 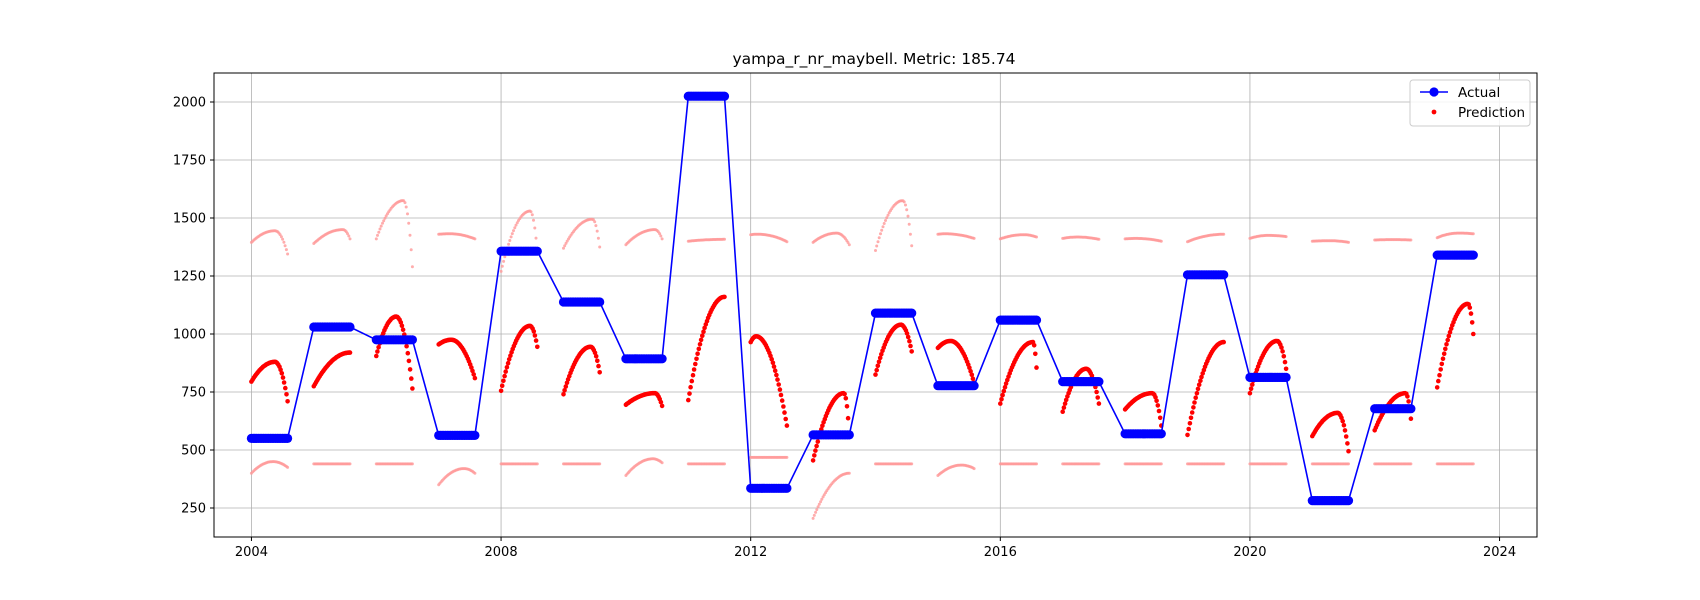 What do you see at coordinates (193, 306) in the screenshot?
I see `y-axis: 250 500 750 1000 1250 1500 1750 2000` at bounding box center [193, 306].